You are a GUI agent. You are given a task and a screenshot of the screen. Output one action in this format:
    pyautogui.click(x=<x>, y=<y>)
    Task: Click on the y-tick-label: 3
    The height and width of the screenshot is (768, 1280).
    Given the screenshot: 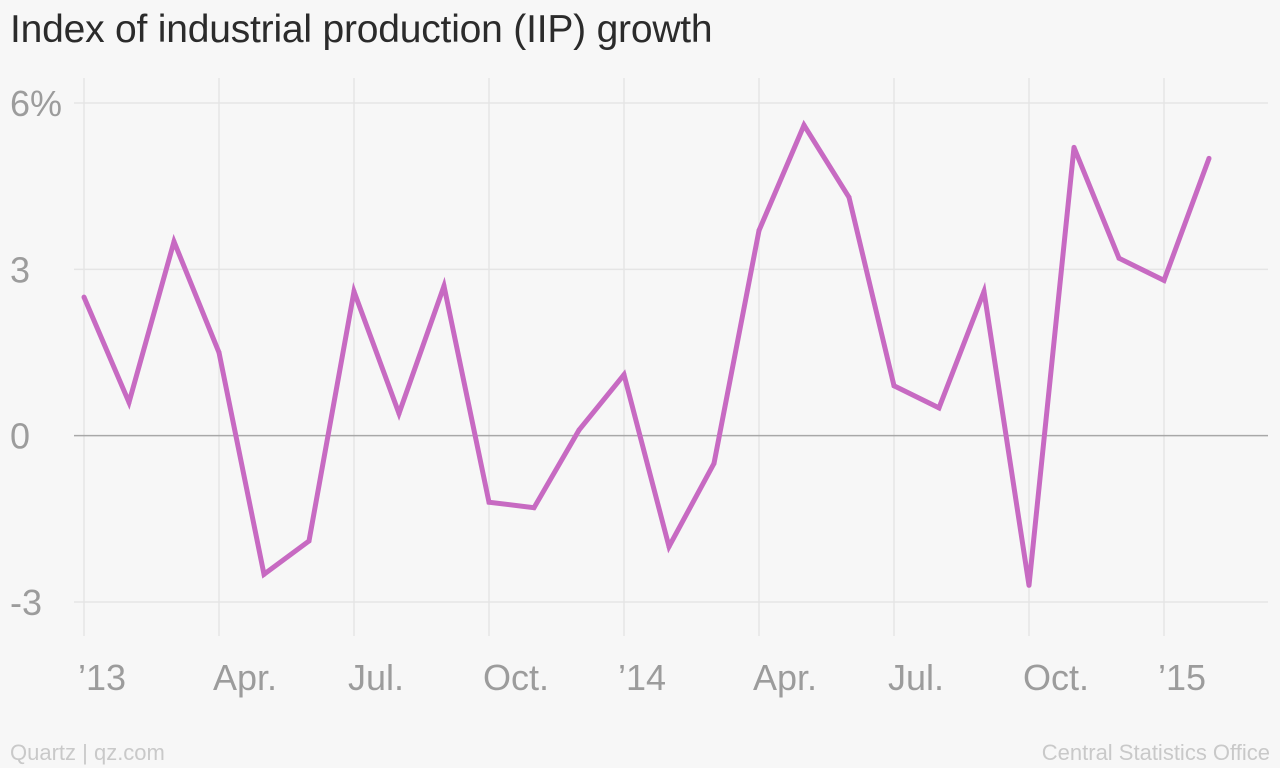 What is the action you would take?
    pyautogui.click(x=20, y=269)
    